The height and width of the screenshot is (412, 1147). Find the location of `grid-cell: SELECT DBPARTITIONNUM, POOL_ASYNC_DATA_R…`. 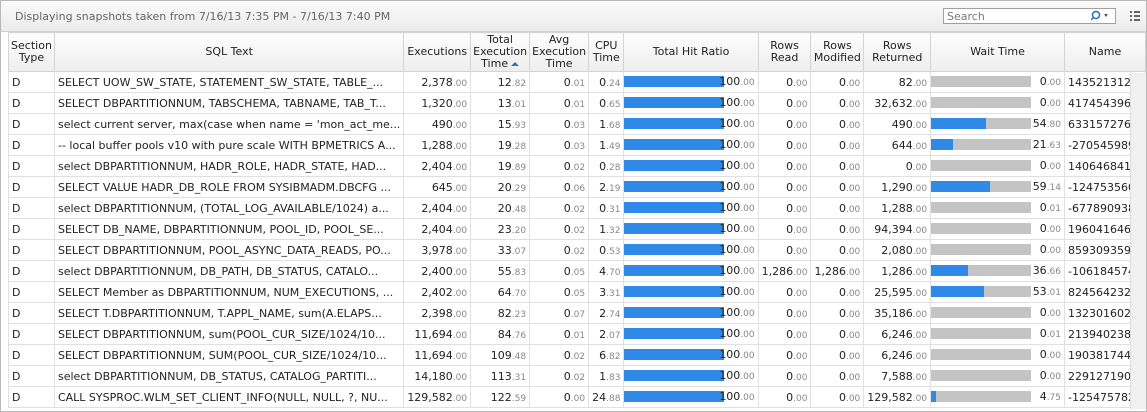

grid-cell: SELECT DBPARTITIONNUM, POOL_ASYNC_DATA_R… is located at coordinates (229, 250).